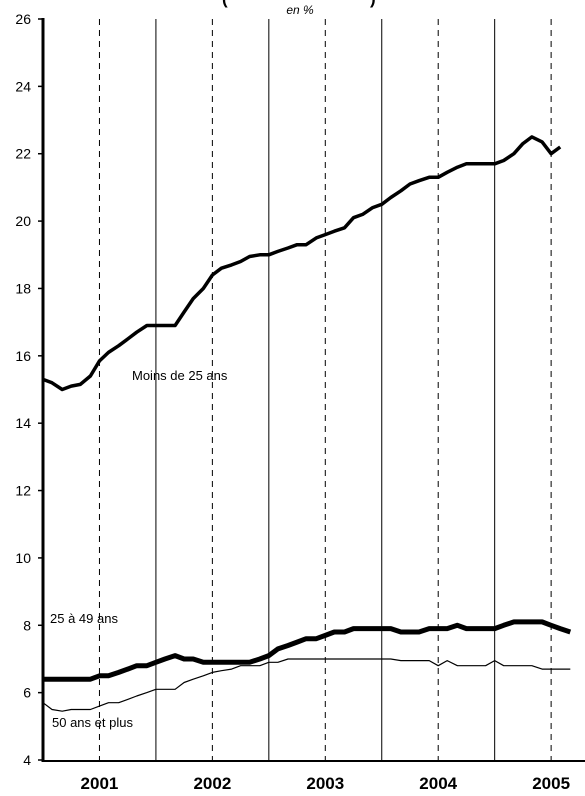 Image resolution: width=585 pixels, height=796 pixels. What do you see at coordinates (23, 86) in the screenshot?
I see `y-tick-label: 24` at bounding box center [23, 86].